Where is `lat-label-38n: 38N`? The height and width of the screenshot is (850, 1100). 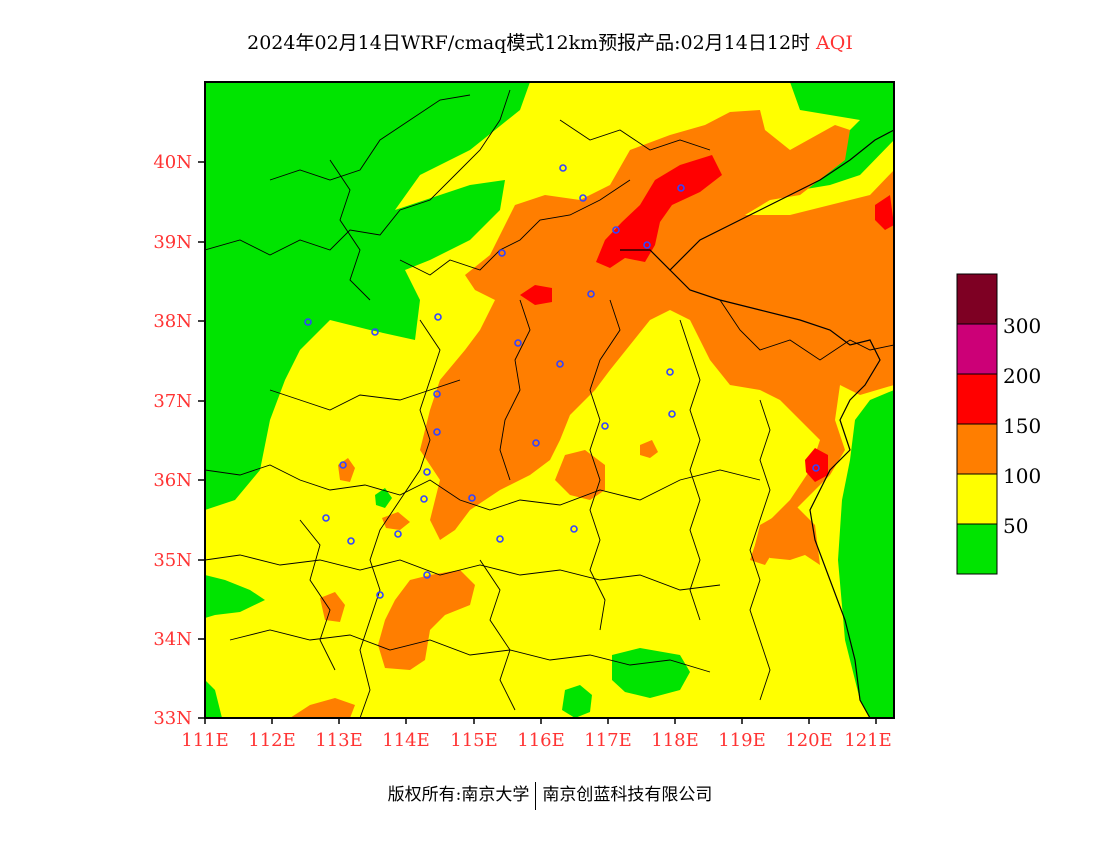 lat-label-38n: 38N is located at coordinates (172, 321).